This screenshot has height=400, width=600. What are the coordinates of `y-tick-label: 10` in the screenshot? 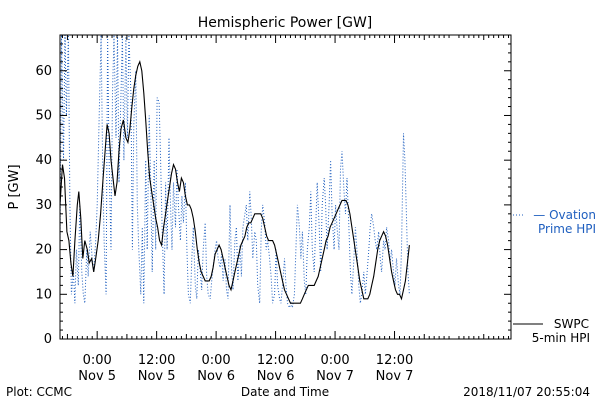 It's located at (43, 294).